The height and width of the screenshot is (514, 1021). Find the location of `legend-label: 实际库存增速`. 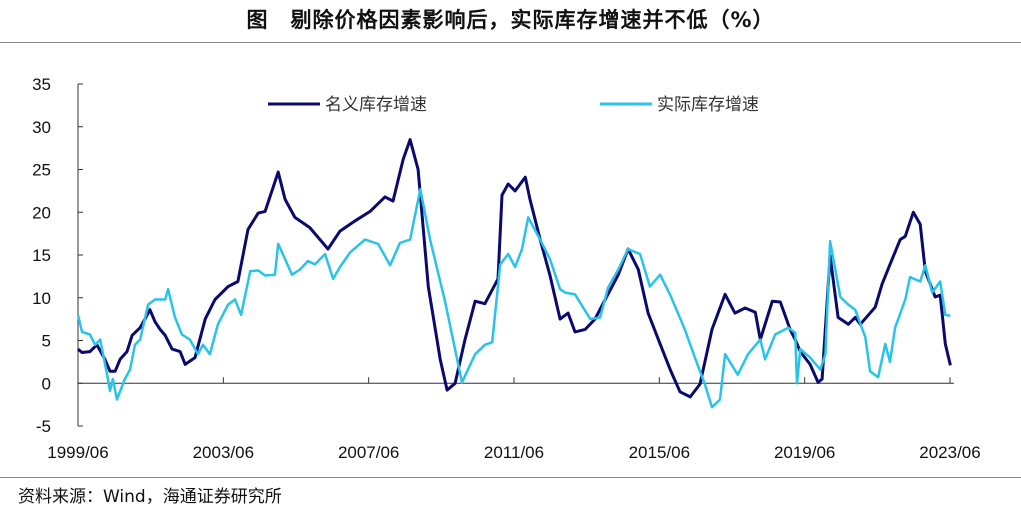

legend-label: 实际库存增速 is located at coordinates (708, 105).